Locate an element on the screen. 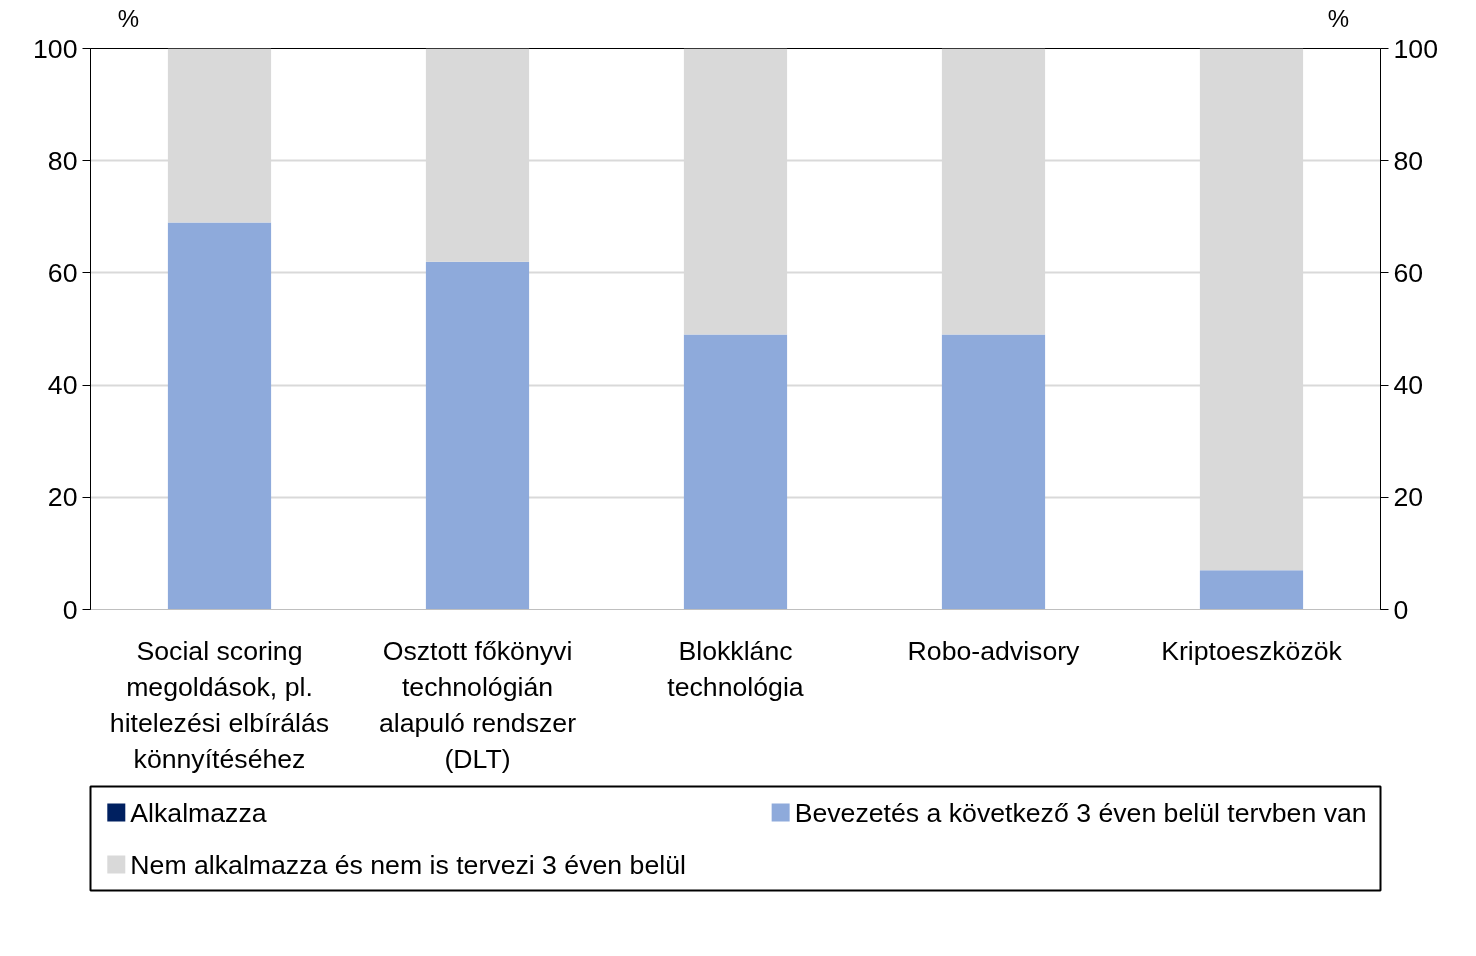  y2-tick-label: 60 is located at coordinates (1408, 272).